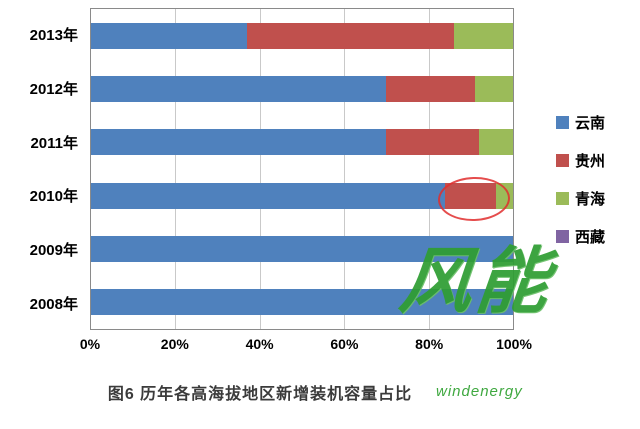  What do you see at coordinates (53, 304) in the screenshot?
I see `y-axis-label: 2008年` at bounding box center [53, 304].